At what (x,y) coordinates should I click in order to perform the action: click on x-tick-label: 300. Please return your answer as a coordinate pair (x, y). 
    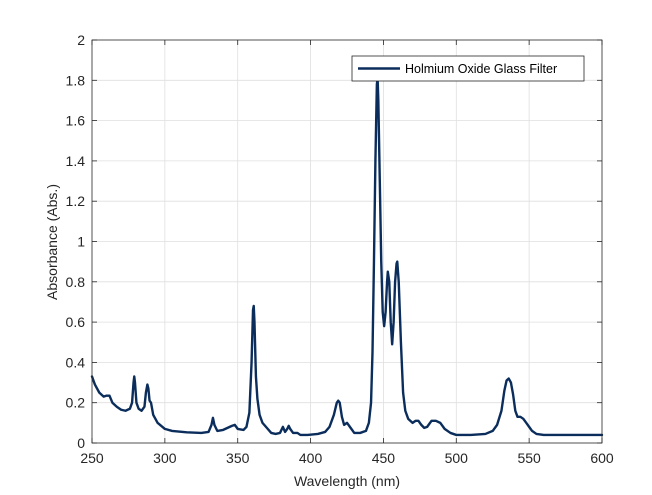
    Looking at the image, I should click on (165, 458).